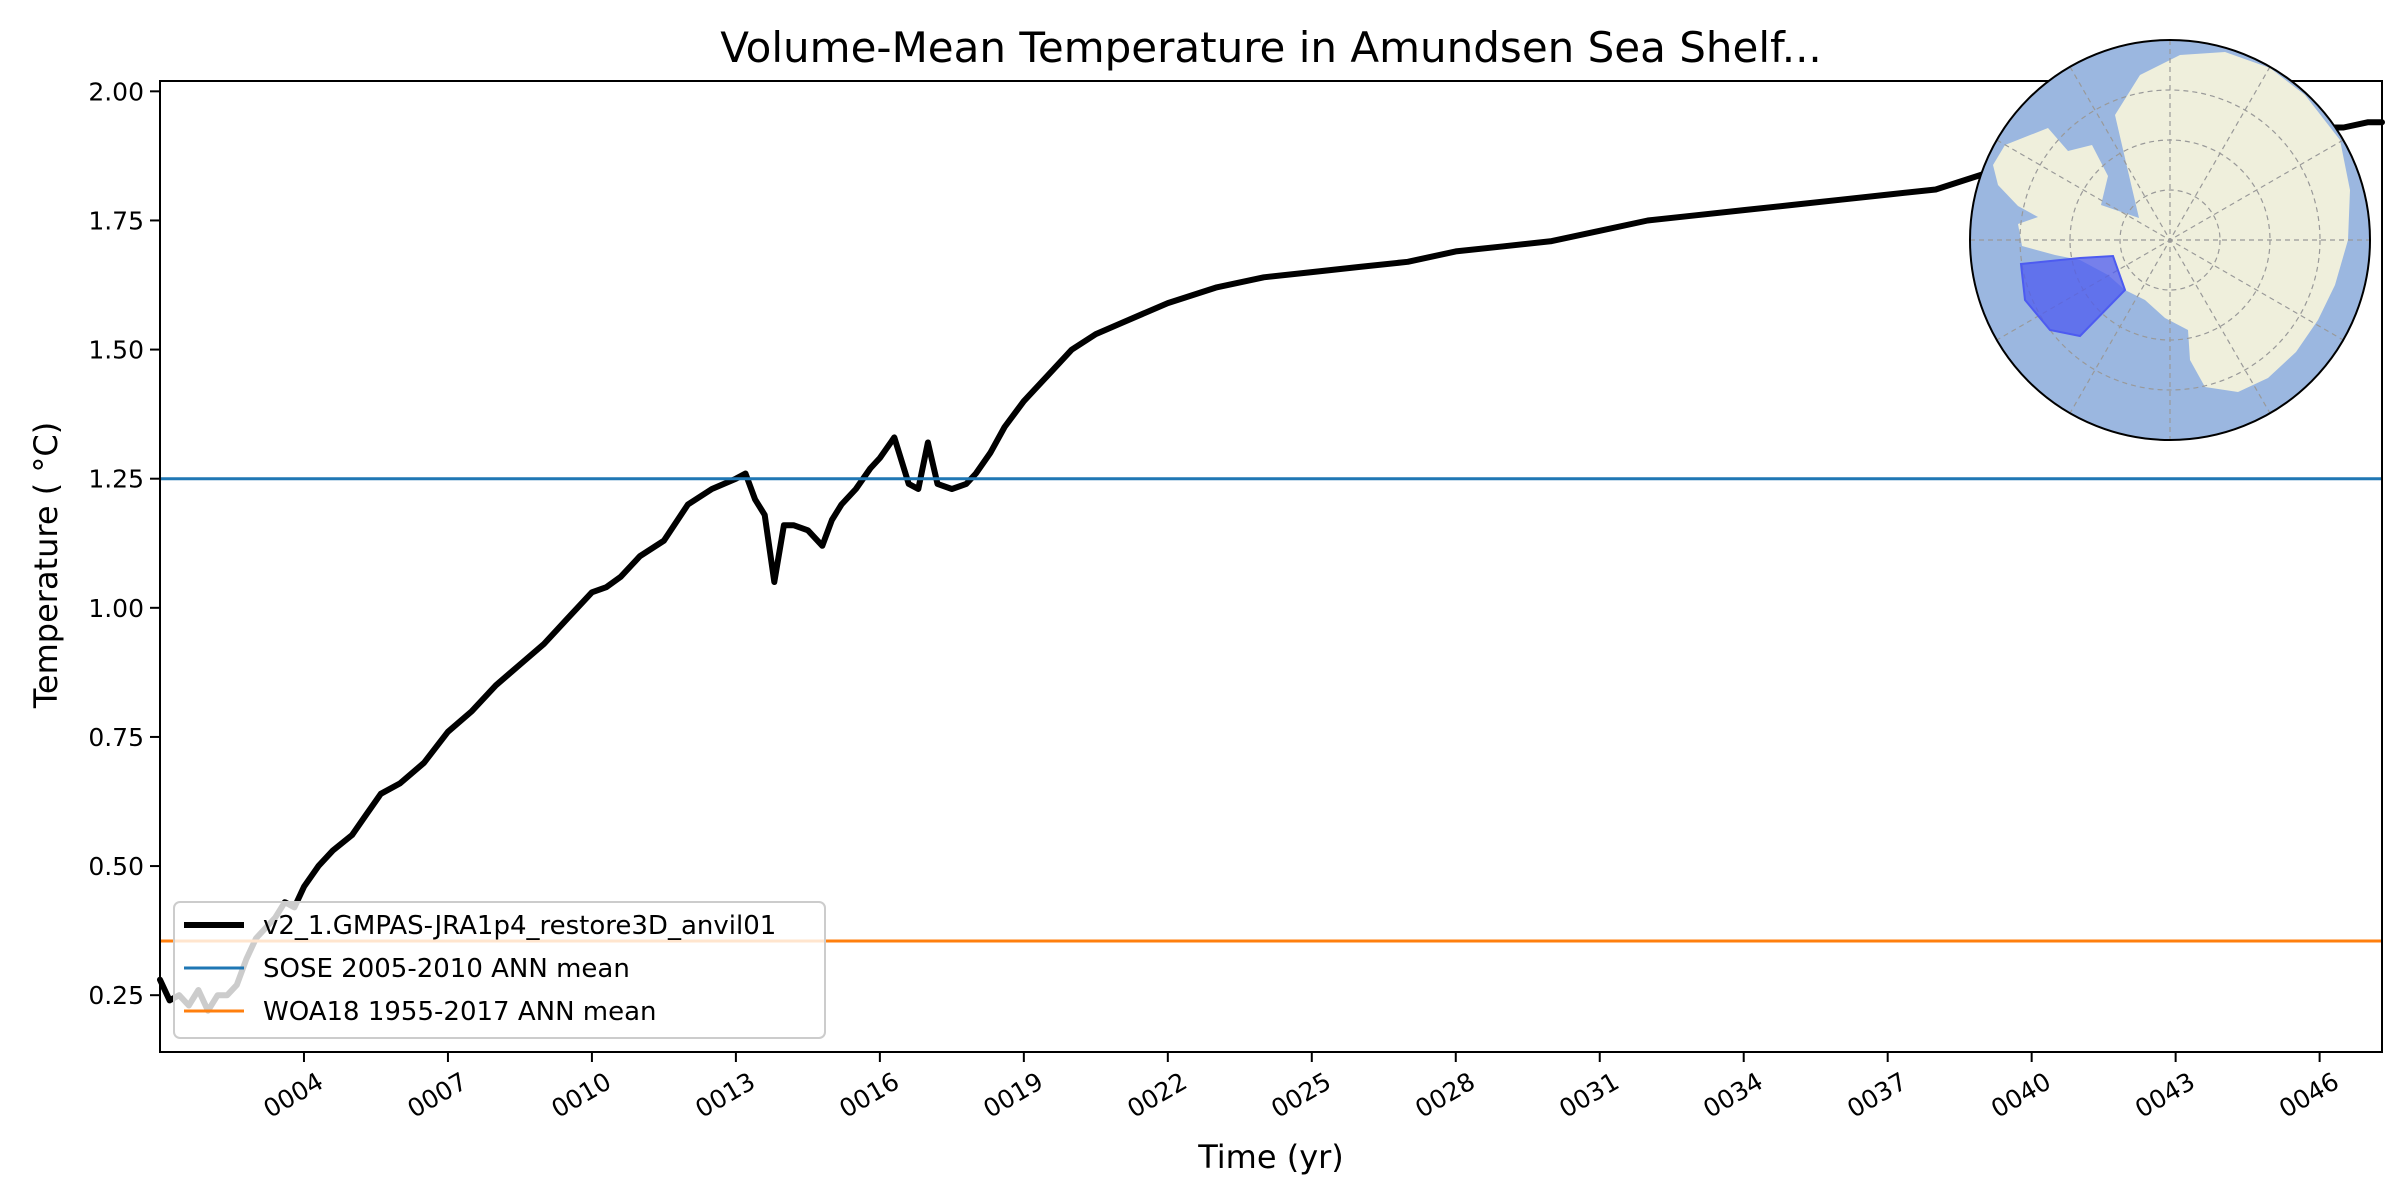 Image resolution: width=2400 pixels, height=1200 pixels. Describe the element at coordinates (1589, 1095) in the screenshot. I see `x-tick-label: 0031` at that location.